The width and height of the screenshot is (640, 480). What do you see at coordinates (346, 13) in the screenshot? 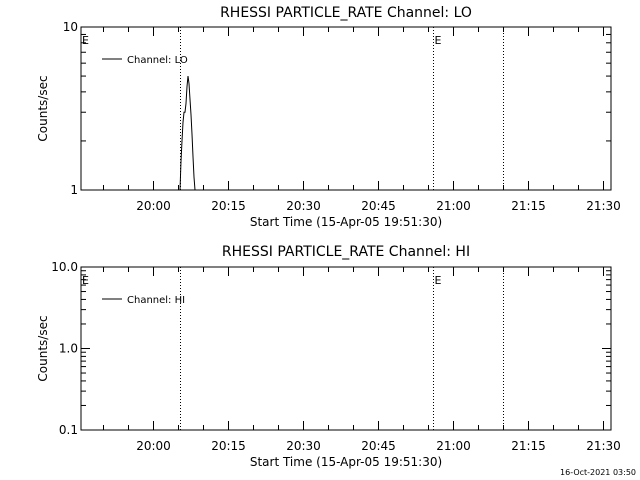
I see `chart-title: RHESSI PARTICLE_RATE Channel: LO` at bounding box center [346, 13].